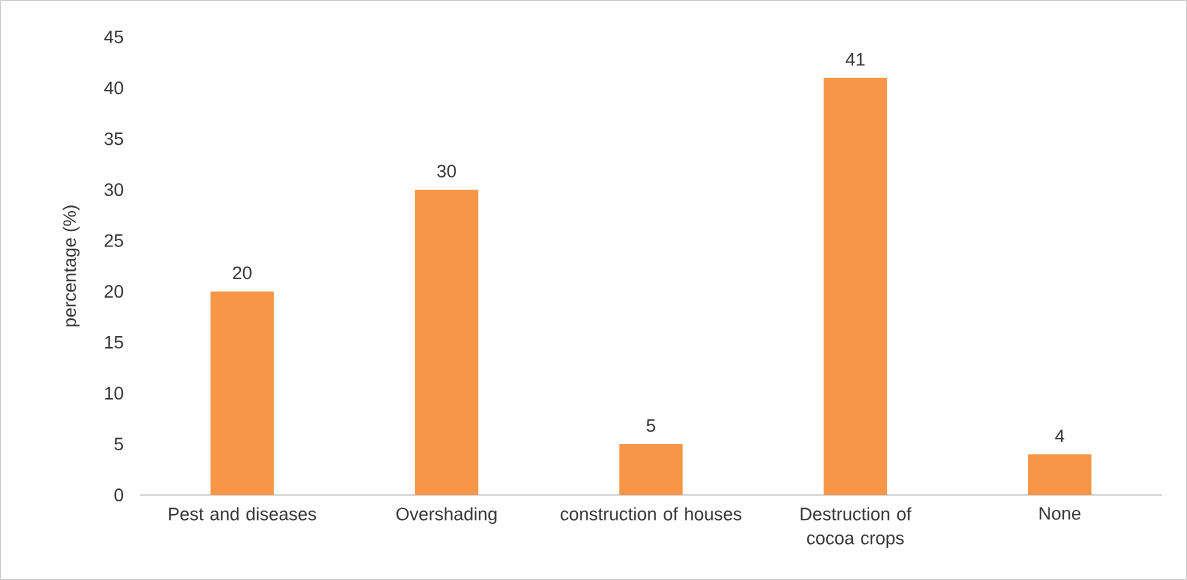 This screenshot has width=1187, height=580. What do you see at coordinates (1060, 513) in the screenshot?
I see `x-tick-label: None` at bounding box center [1060, 513].